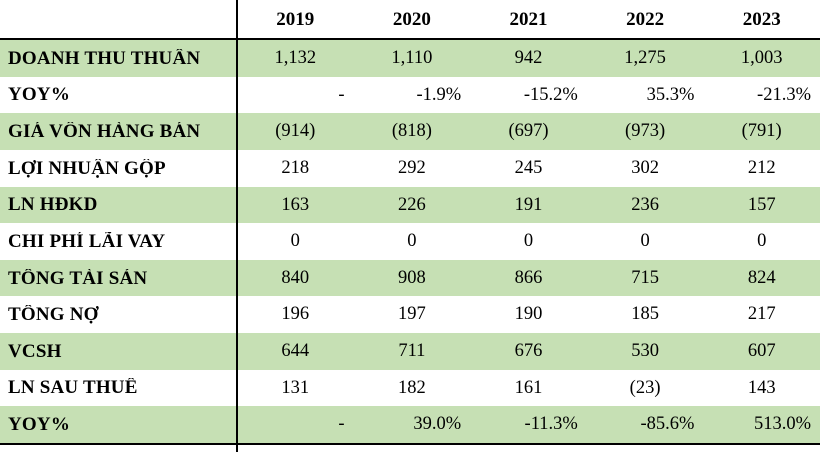  What do you see at coordinates (528, 314) in the screenshot?
I see `cell-value: 190` at bounding box center [528, 314].